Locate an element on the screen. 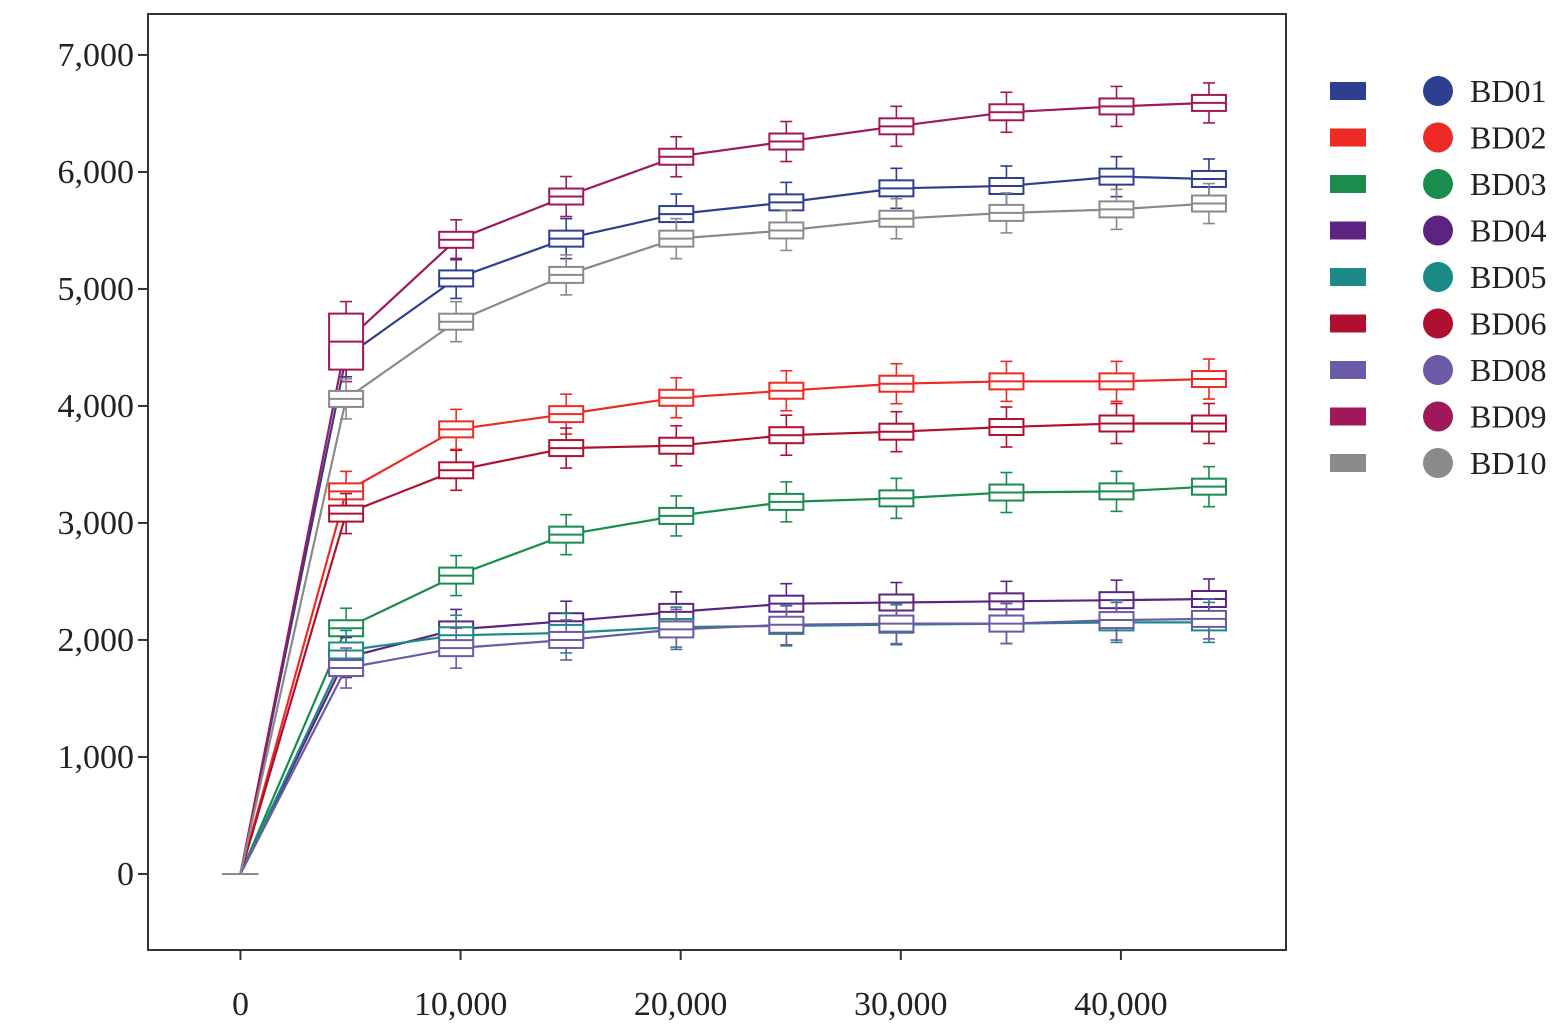 The width and height of the screenshot is (1565, 1033). legend: BD01 BD02 BD03 BD04 BD05 BD06 BD08 BD09 BD10 is located at coordinates (1438, 277).